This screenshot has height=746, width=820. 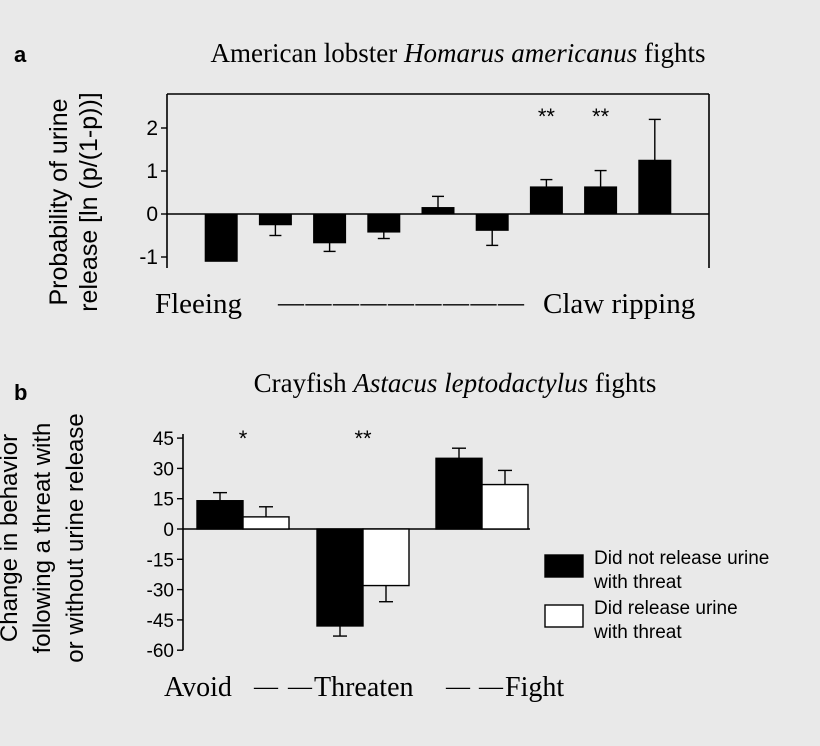 What do you see at coordinates (666, 608) in the screenshot?
I see `legend-label-line: Did release urine` at bounding box center [666, 608].